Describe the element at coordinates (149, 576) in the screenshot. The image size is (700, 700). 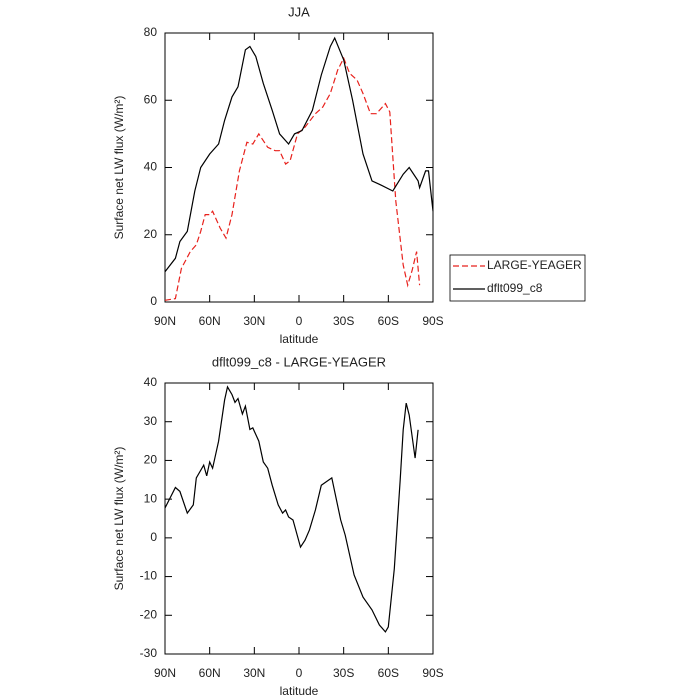
I see `y-tick-label: -10` at that location.